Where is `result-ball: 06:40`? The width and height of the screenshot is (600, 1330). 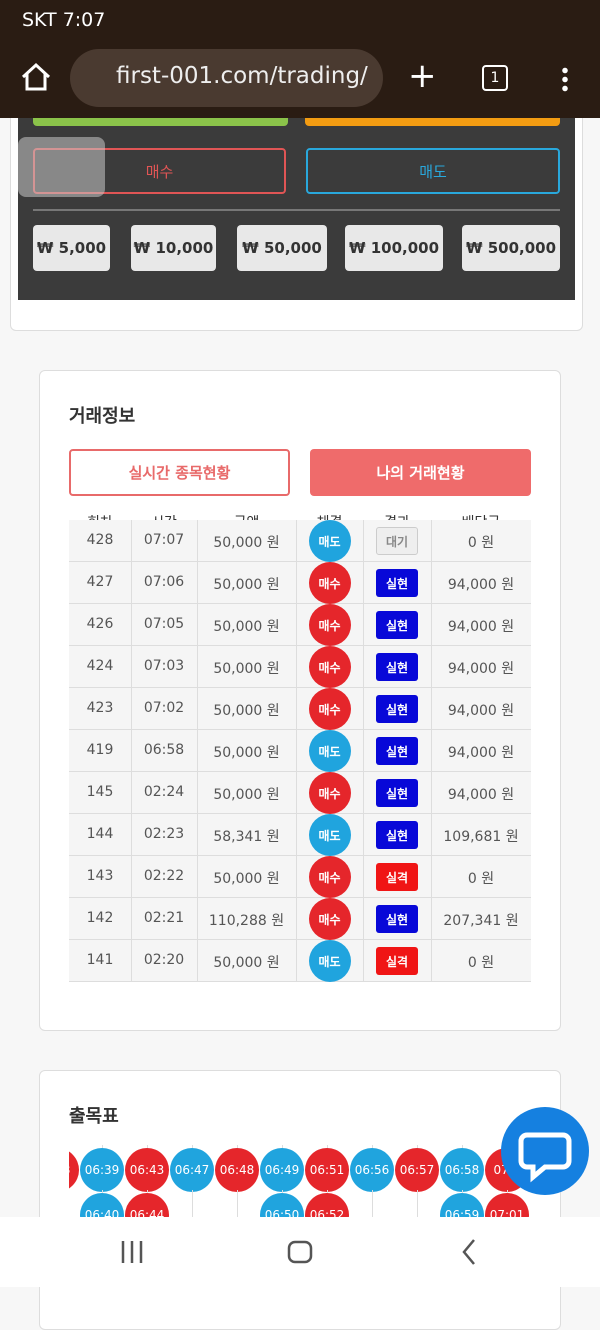
result-ball: 06:40 is located at coordinates (102, 1205).